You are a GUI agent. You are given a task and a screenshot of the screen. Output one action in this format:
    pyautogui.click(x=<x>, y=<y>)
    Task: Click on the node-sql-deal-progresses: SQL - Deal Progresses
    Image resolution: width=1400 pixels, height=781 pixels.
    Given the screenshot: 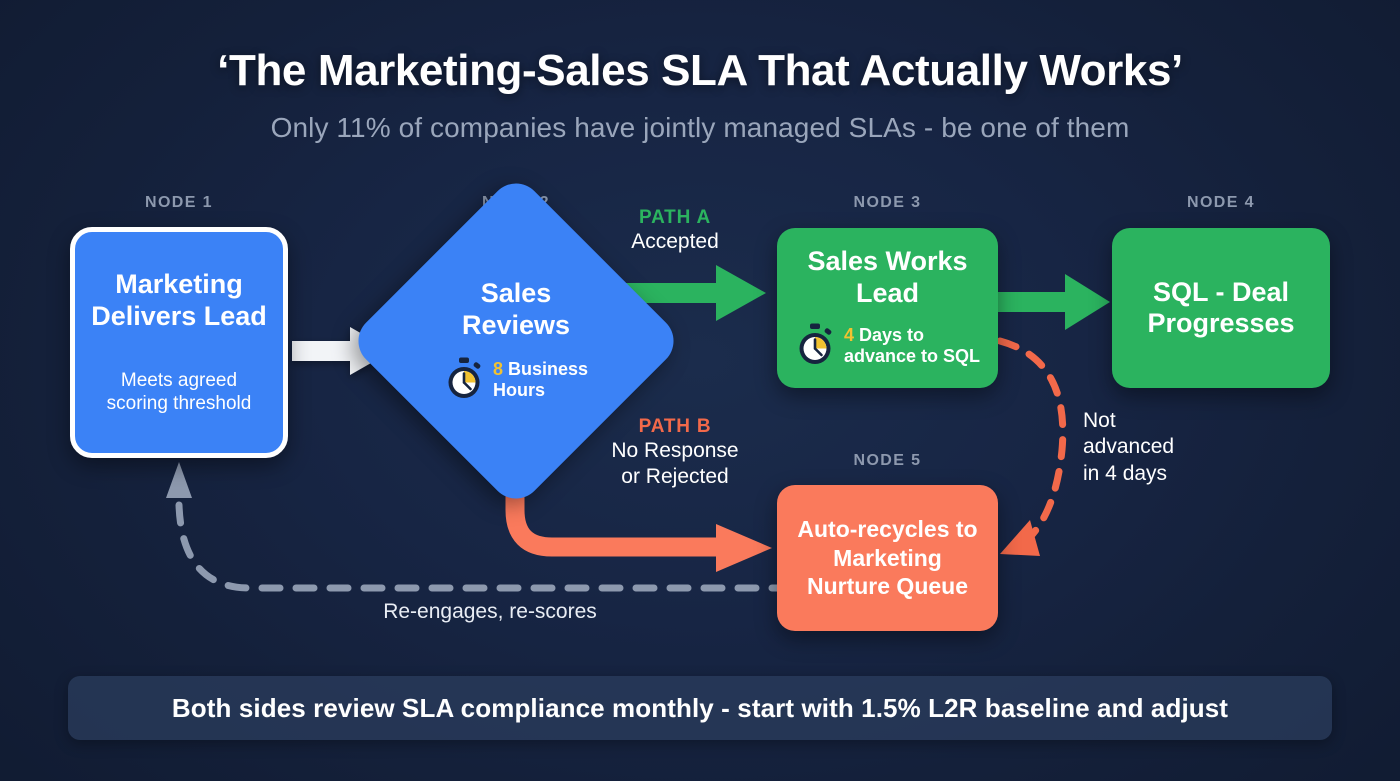 What is the action you would take?
    pyautogui.click(x=1221, y=308)
    